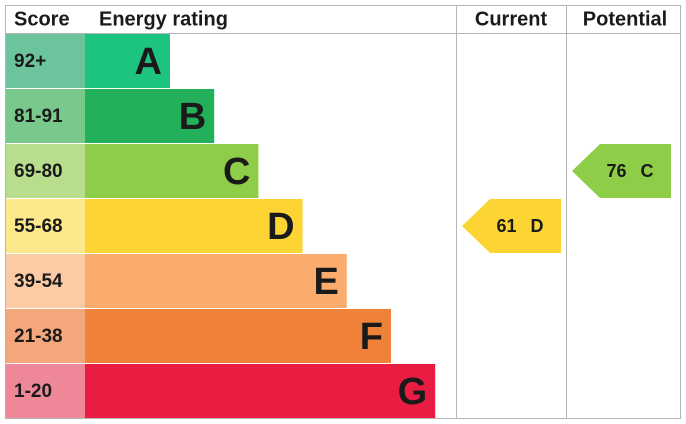 The width and height of the screenshot is (686, 424). Describe the element at coordinates (616, 171) in the screenshot. I see `arrow-score: 76` at that location.